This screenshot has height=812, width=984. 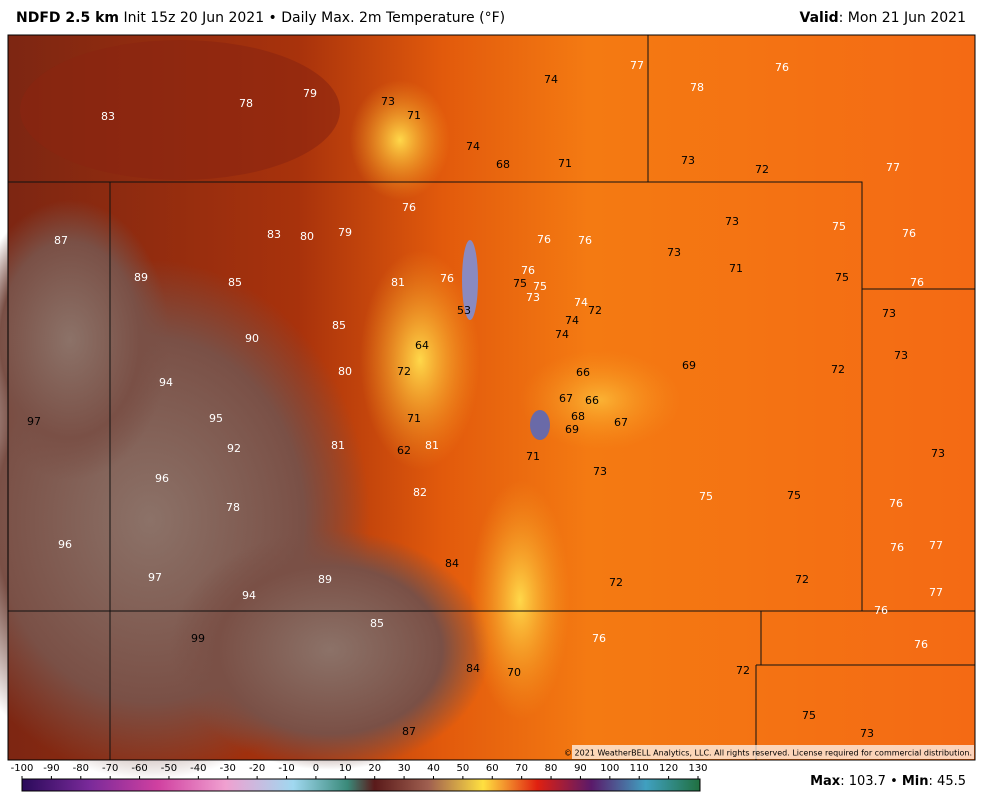 What do you see at coordinates (773, 752) in the screenshot?
I see `copyright-box` at bounding box center [773, 752].